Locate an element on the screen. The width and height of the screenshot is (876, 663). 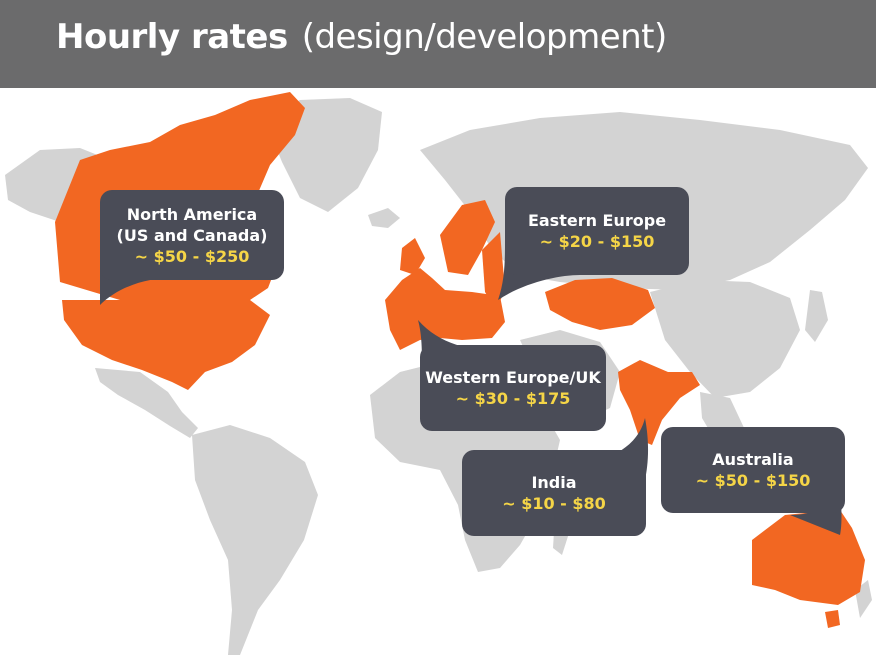
japan is located at coordinates (816, 316).